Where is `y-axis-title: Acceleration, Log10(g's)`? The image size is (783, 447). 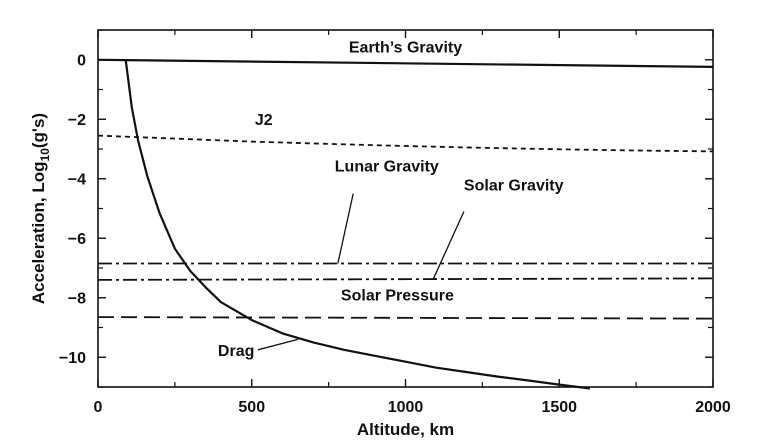 y-axis-title: Acceleration, Log10(g's) is located at coordinates (40, 208).